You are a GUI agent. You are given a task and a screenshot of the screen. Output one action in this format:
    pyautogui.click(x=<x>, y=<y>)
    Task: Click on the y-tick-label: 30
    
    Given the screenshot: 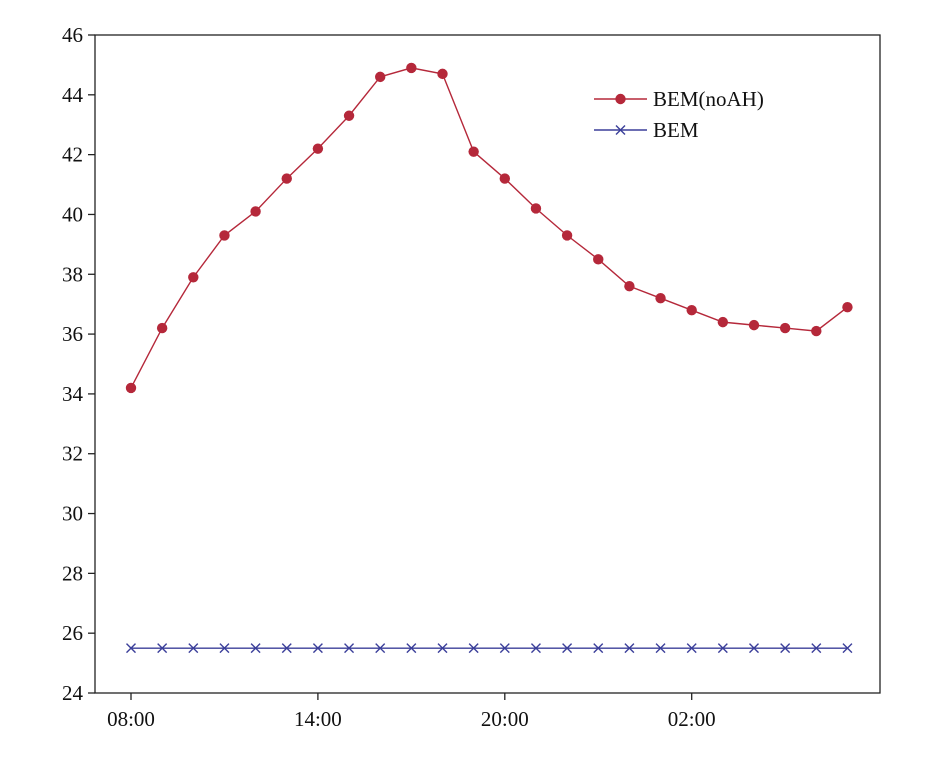 What is the action you would take?
    pyautogui.click(x=72, y=514)
    